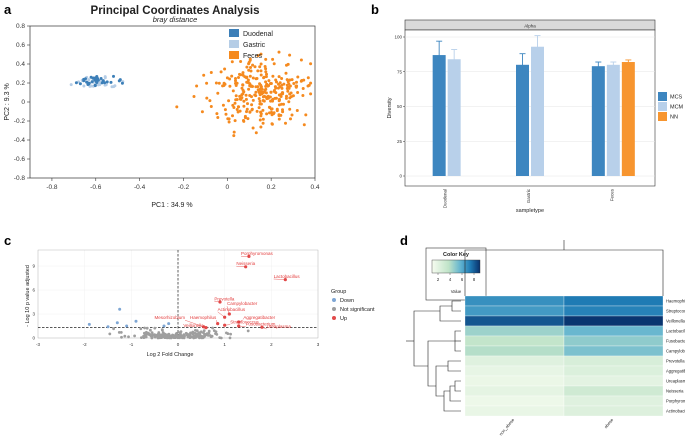 The height and width of the screenshot is (440, 685). What do you see at coordinates (169, 317) in the screenshot?
I see `volcano-point-label: Mesorhizobium` at bounding box center [169, 317].